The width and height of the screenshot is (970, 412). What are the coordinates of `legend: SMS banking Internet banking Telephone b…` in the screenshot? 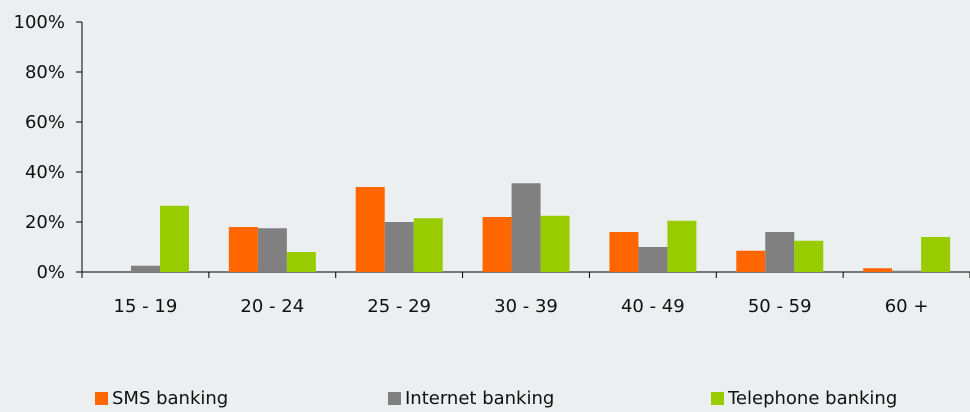 It's located at (485, 400).